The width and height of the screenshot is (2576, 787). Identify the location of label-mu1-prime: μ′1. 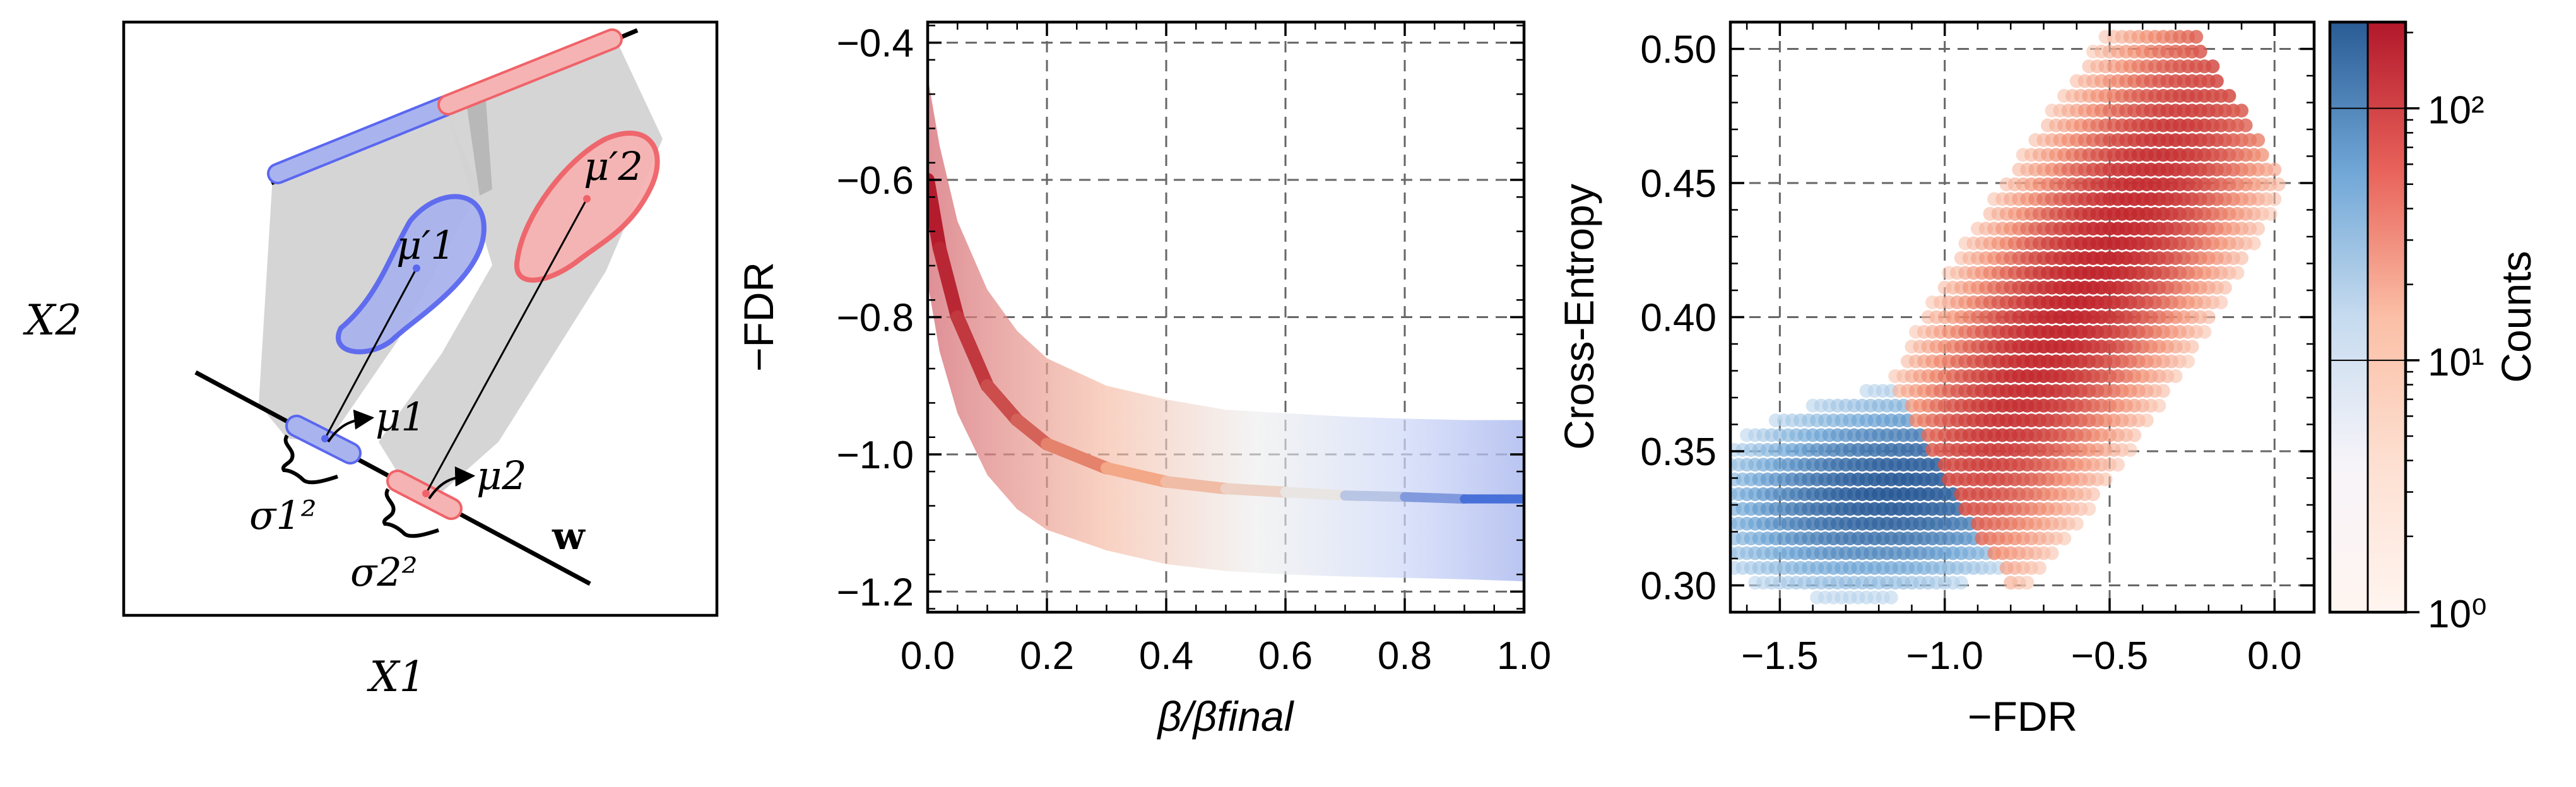
(426, 245).